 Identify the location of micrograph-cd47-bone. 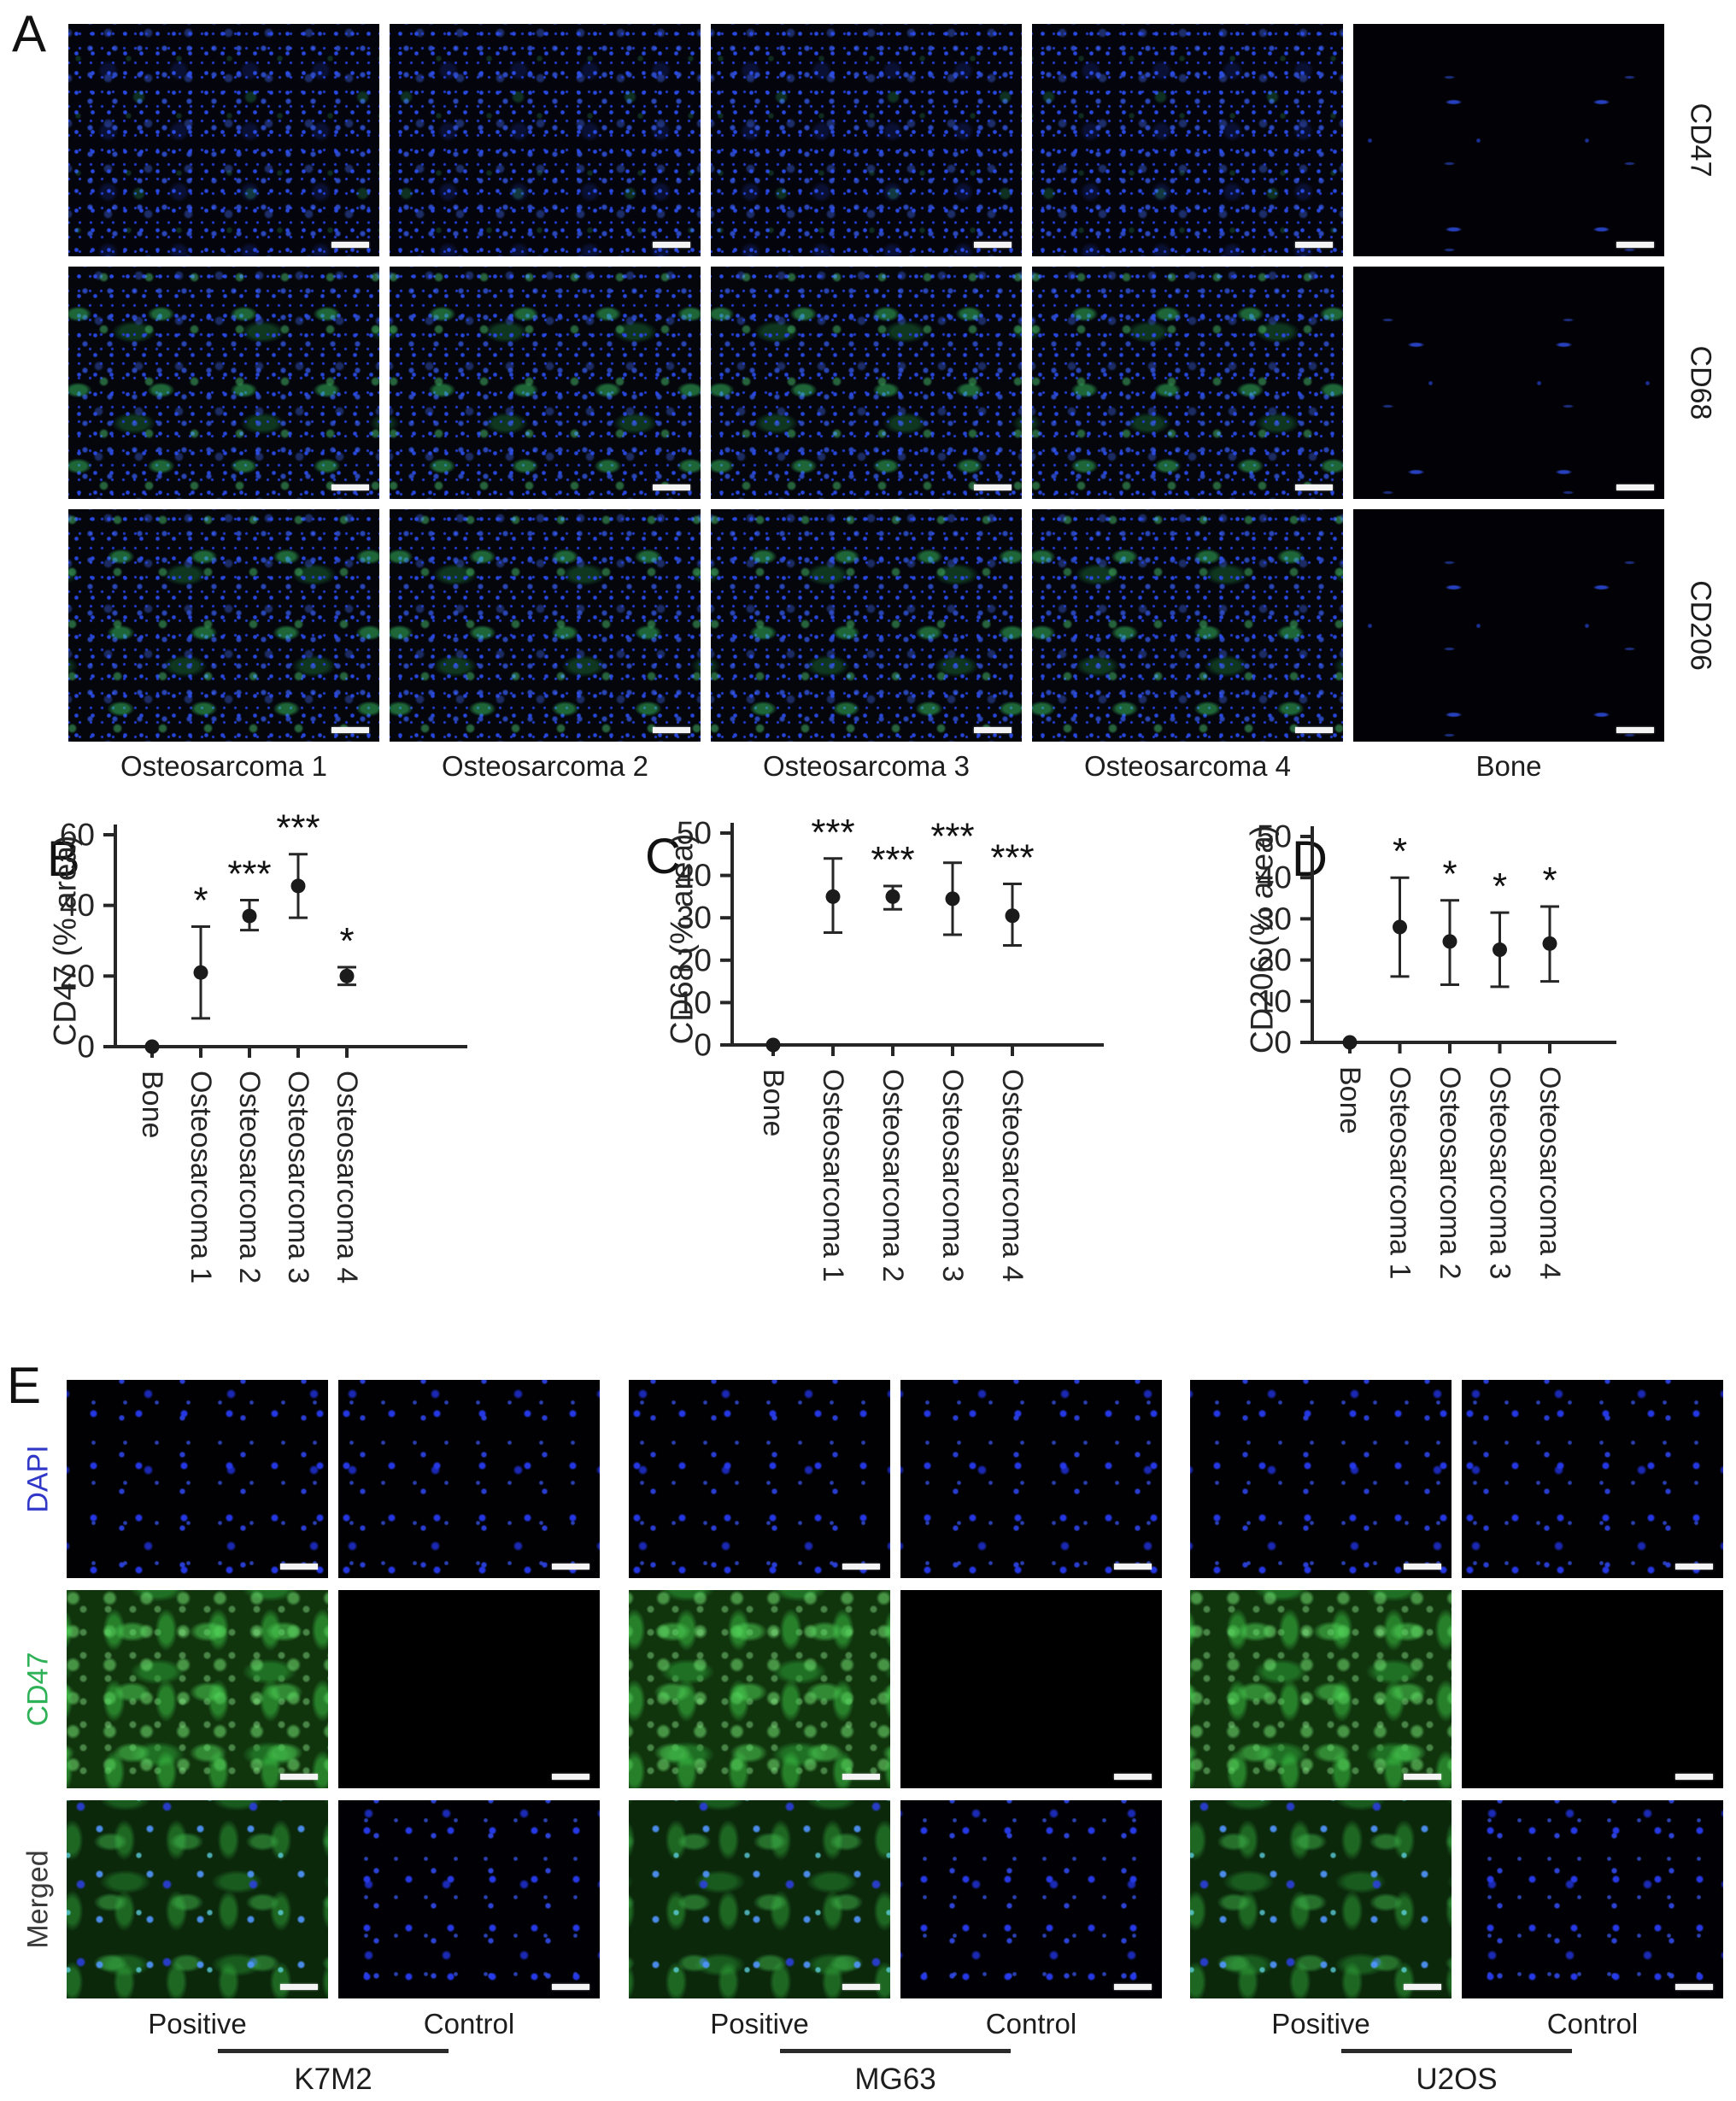
(1508, 140).